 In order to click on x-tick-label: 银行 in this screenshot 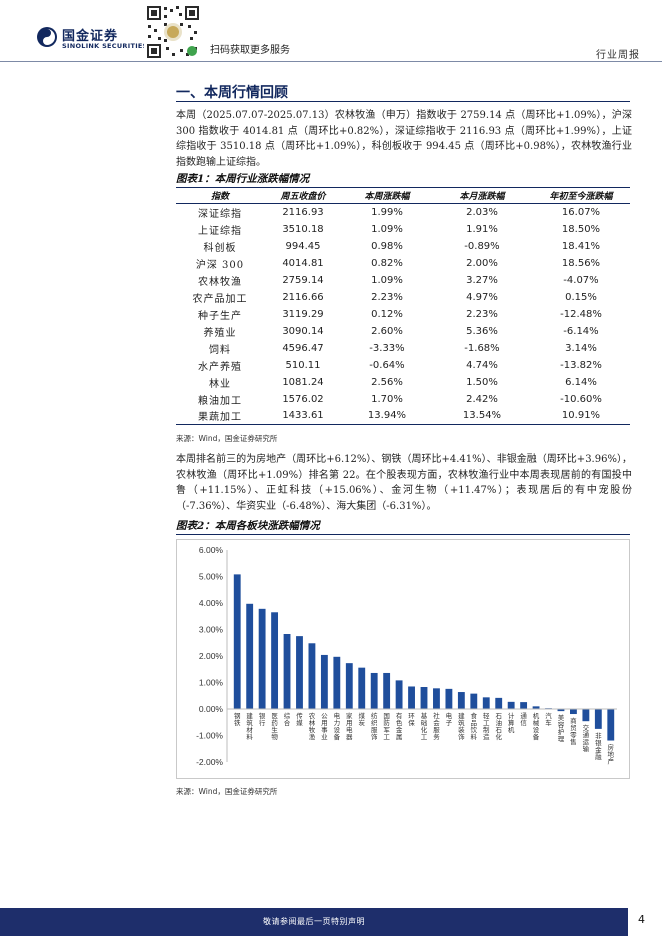, I will do `click(262, 719)`.